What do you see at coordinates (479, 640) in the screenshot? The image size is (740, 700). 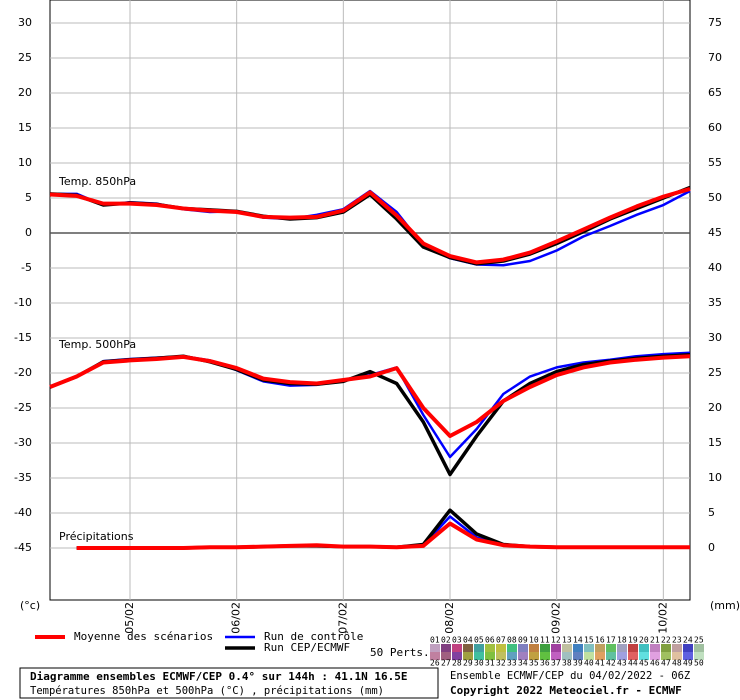 I see `legend-label: 05` at bounding box center [479, 640].